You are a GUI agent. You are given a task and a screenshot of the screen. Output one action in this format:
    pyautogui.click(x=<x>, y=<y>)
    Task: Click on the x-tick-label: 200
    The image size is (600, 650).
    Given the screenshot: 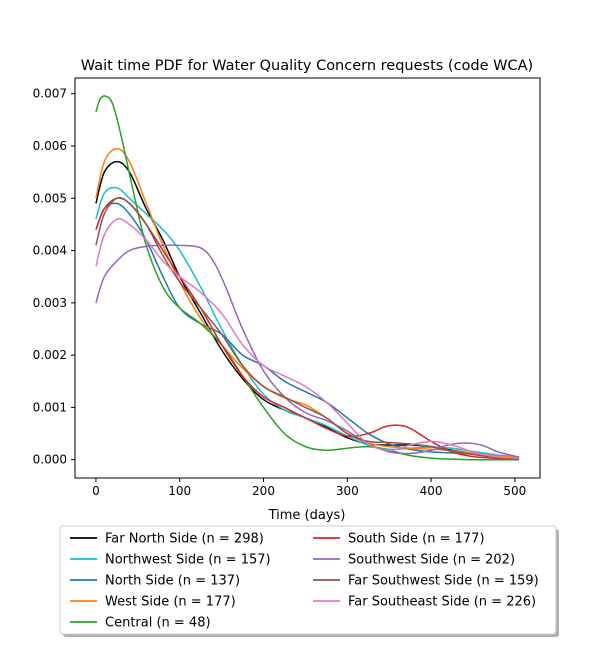 What is the action you would take?
    pyautogui.click(x=263, y=491)
    